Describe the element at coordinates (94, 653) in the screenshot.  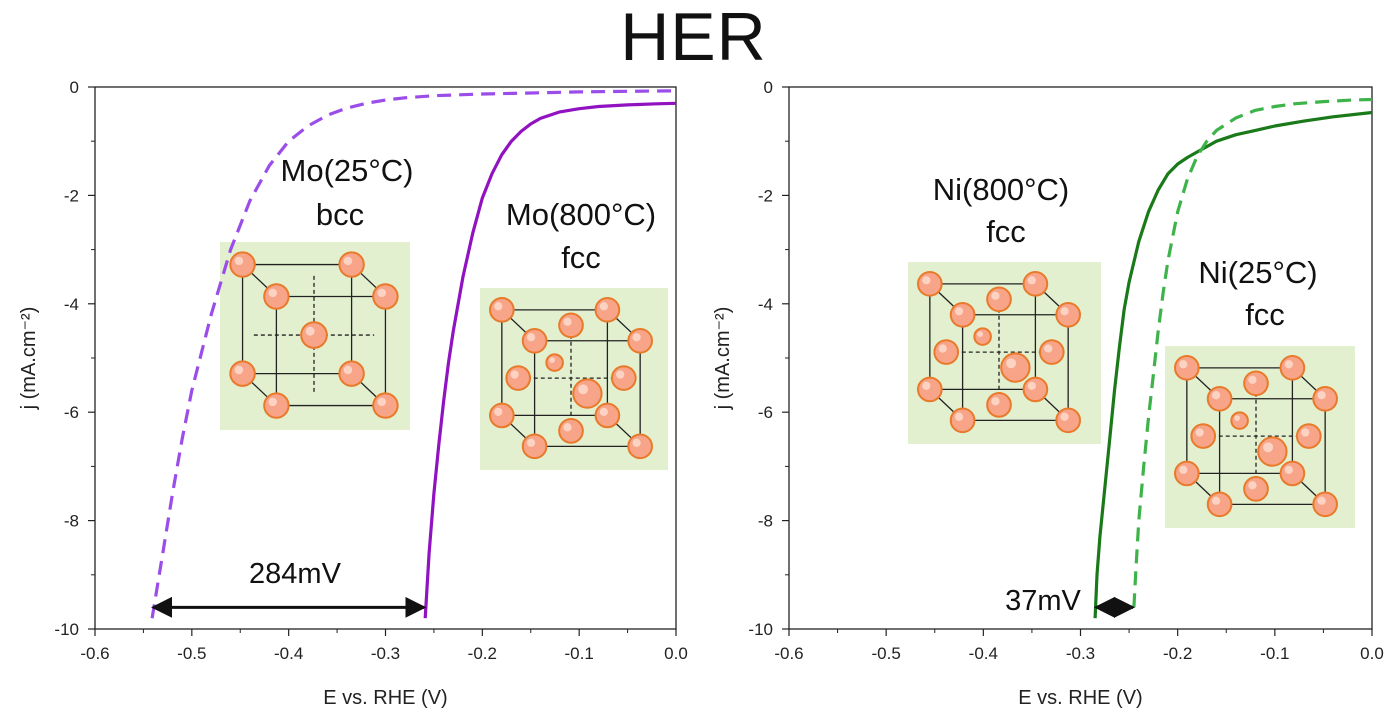
I see `x-tick-label: -0.6` at that location.